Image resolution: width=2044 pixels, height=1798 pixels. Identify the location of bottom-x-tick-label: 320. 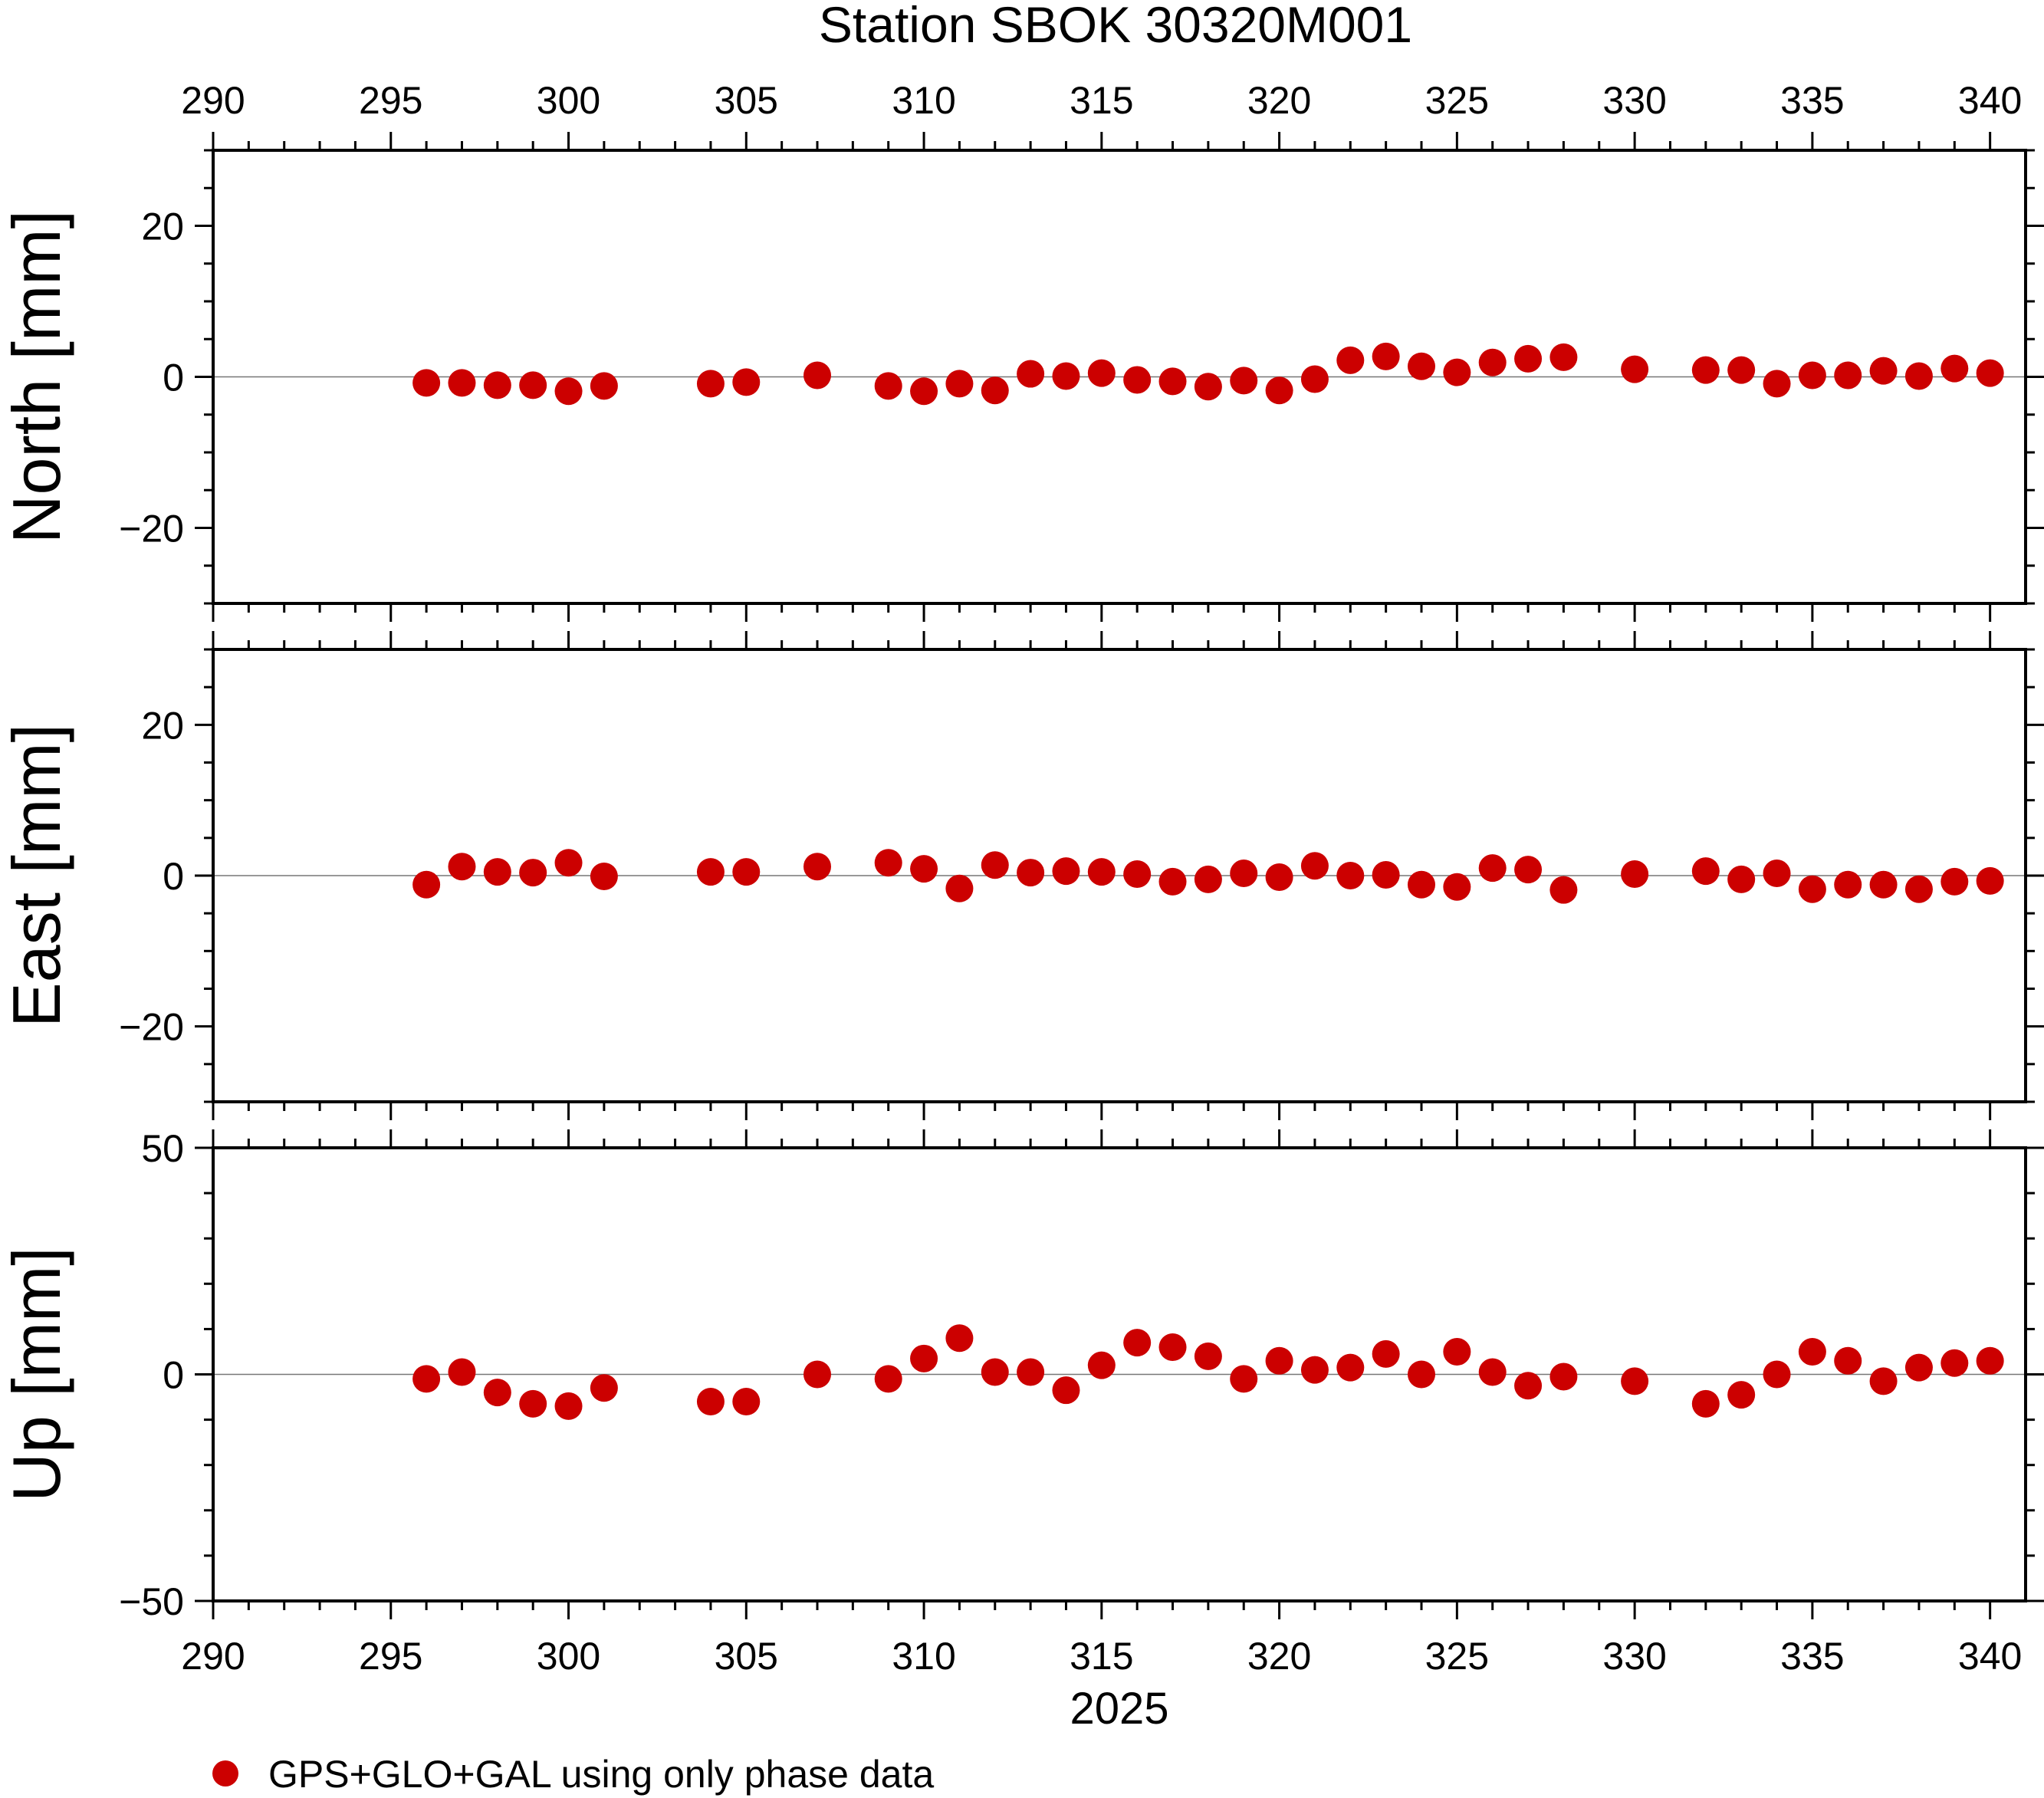
(1279, 1657).